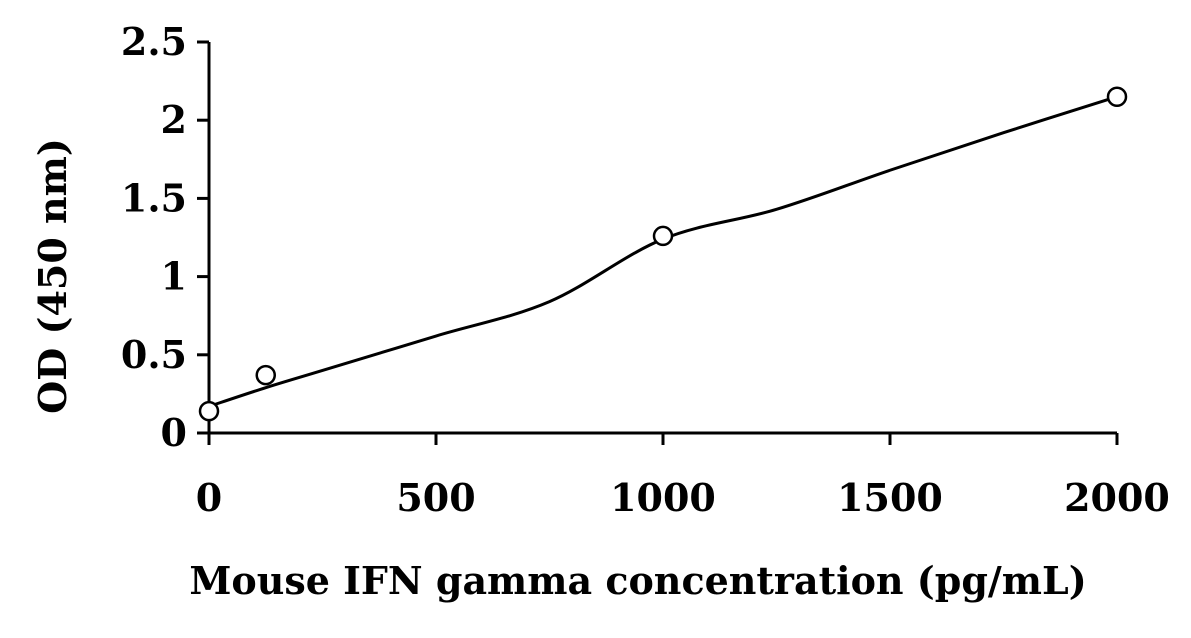  I want to click on y-tick-label: 0, so click(174, 432).